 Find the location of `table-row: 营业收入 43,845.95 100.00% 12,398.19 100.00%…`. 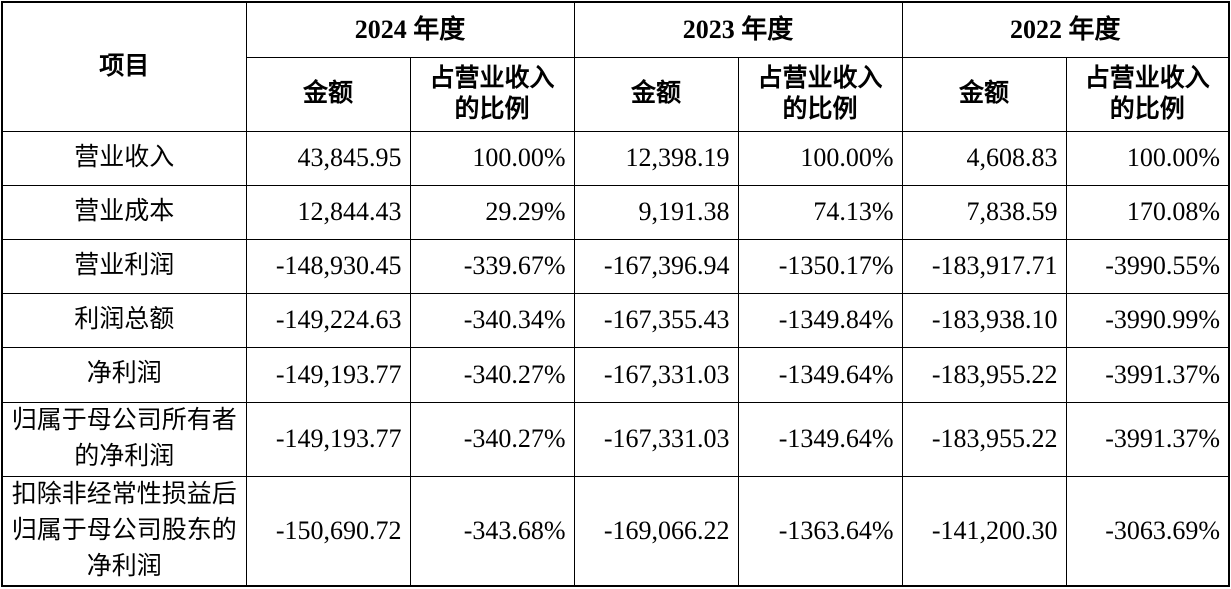

table-row: 营业收入 43,845.95 100.00% 12,398.19 100.00%… is located at coordinates (615, 158).